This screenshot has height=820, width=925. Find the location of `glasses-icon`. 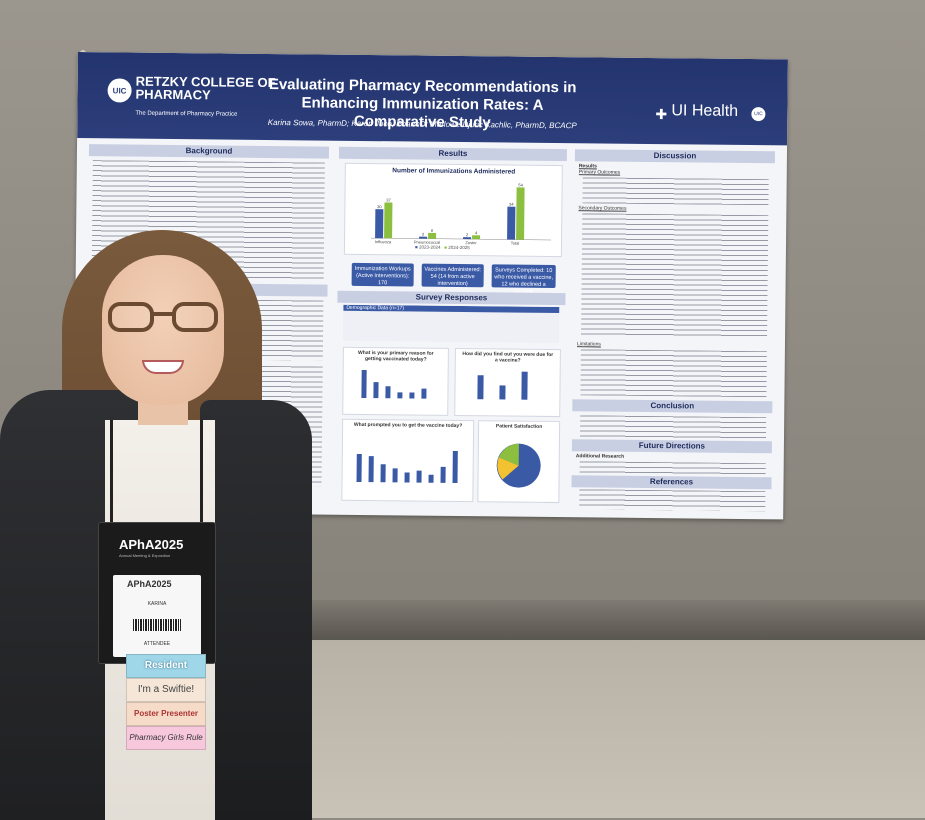

glasses-icon is located at coordinates (164, 318).